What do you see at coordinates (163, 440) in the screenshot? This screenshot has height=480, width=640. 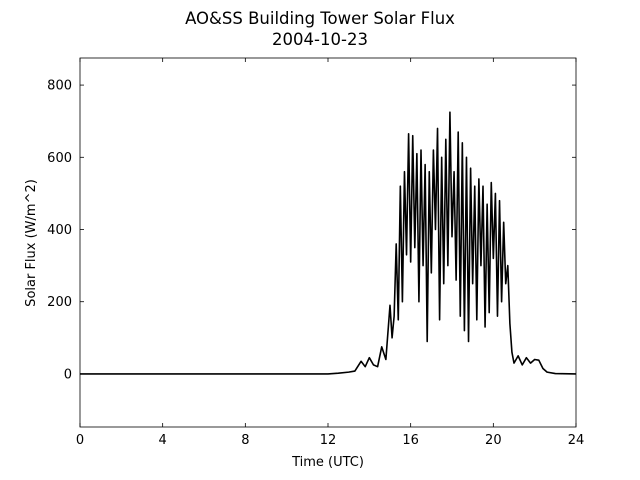 I see `x-tick-label: 4` at bounding box center [163, 440].